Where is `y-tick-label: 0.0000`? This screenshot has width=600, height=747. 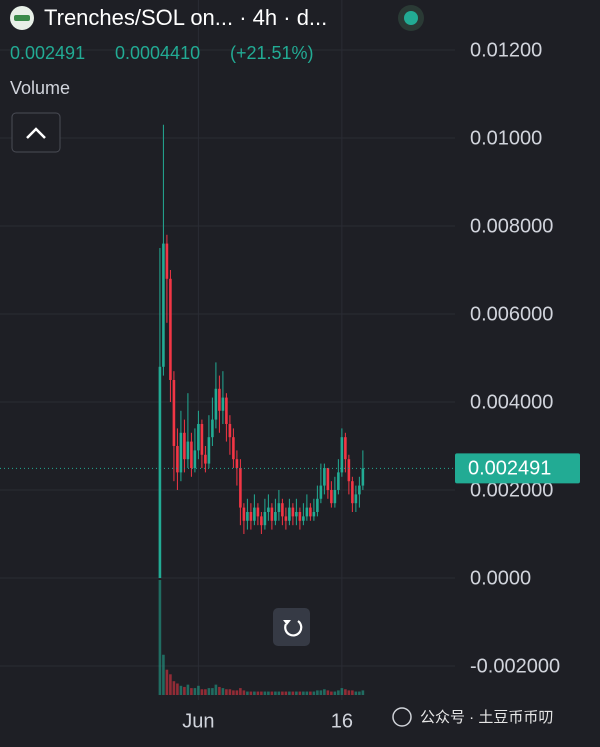 y-tick-label: 0.0000 is located at coordinates (500, 578).